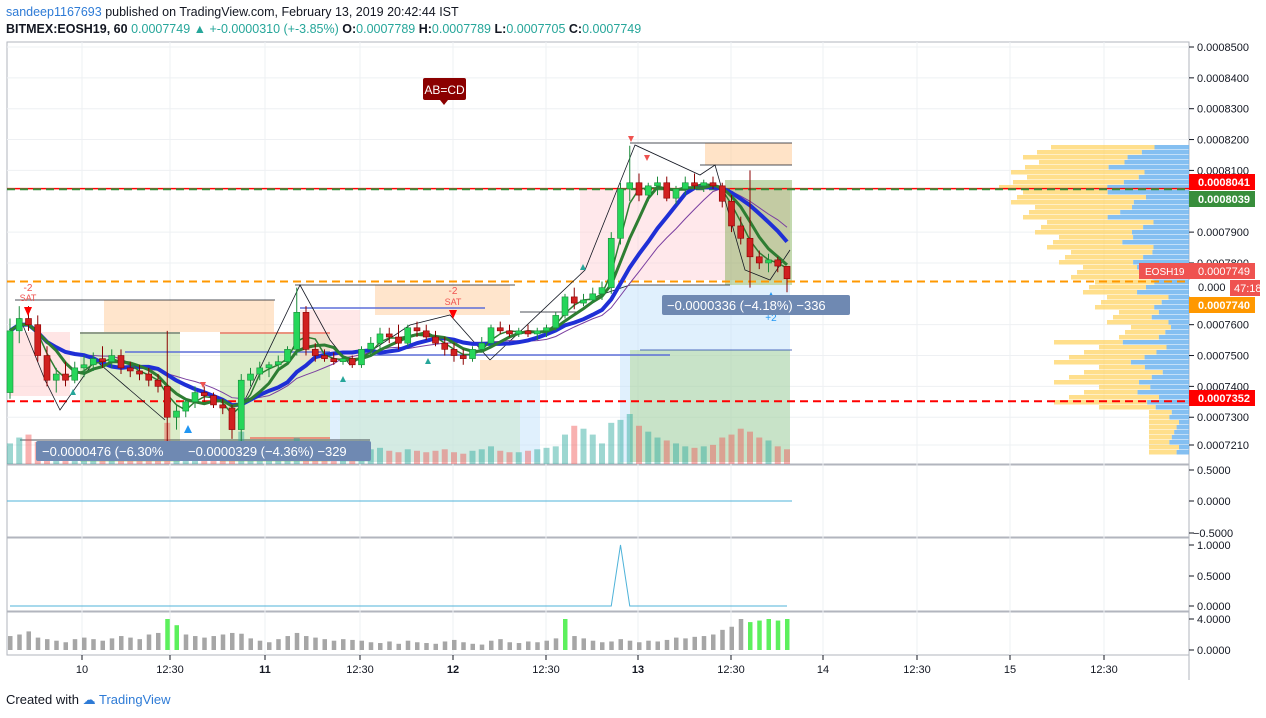 The image size is (1266, 718). I want to click on price-label-ff0000: 0.0008041, so click(1222, 182).